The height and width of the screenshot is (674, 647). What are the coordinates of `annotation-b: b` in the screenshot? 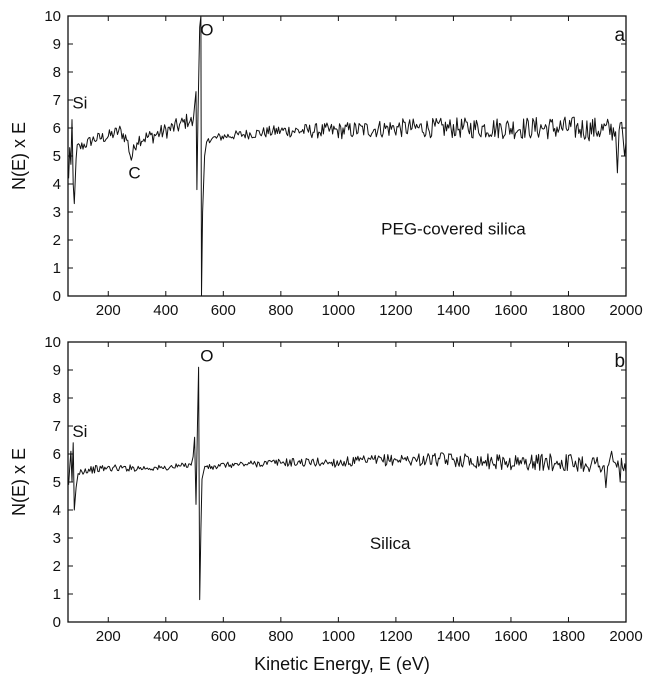 It's located at (619, 361).